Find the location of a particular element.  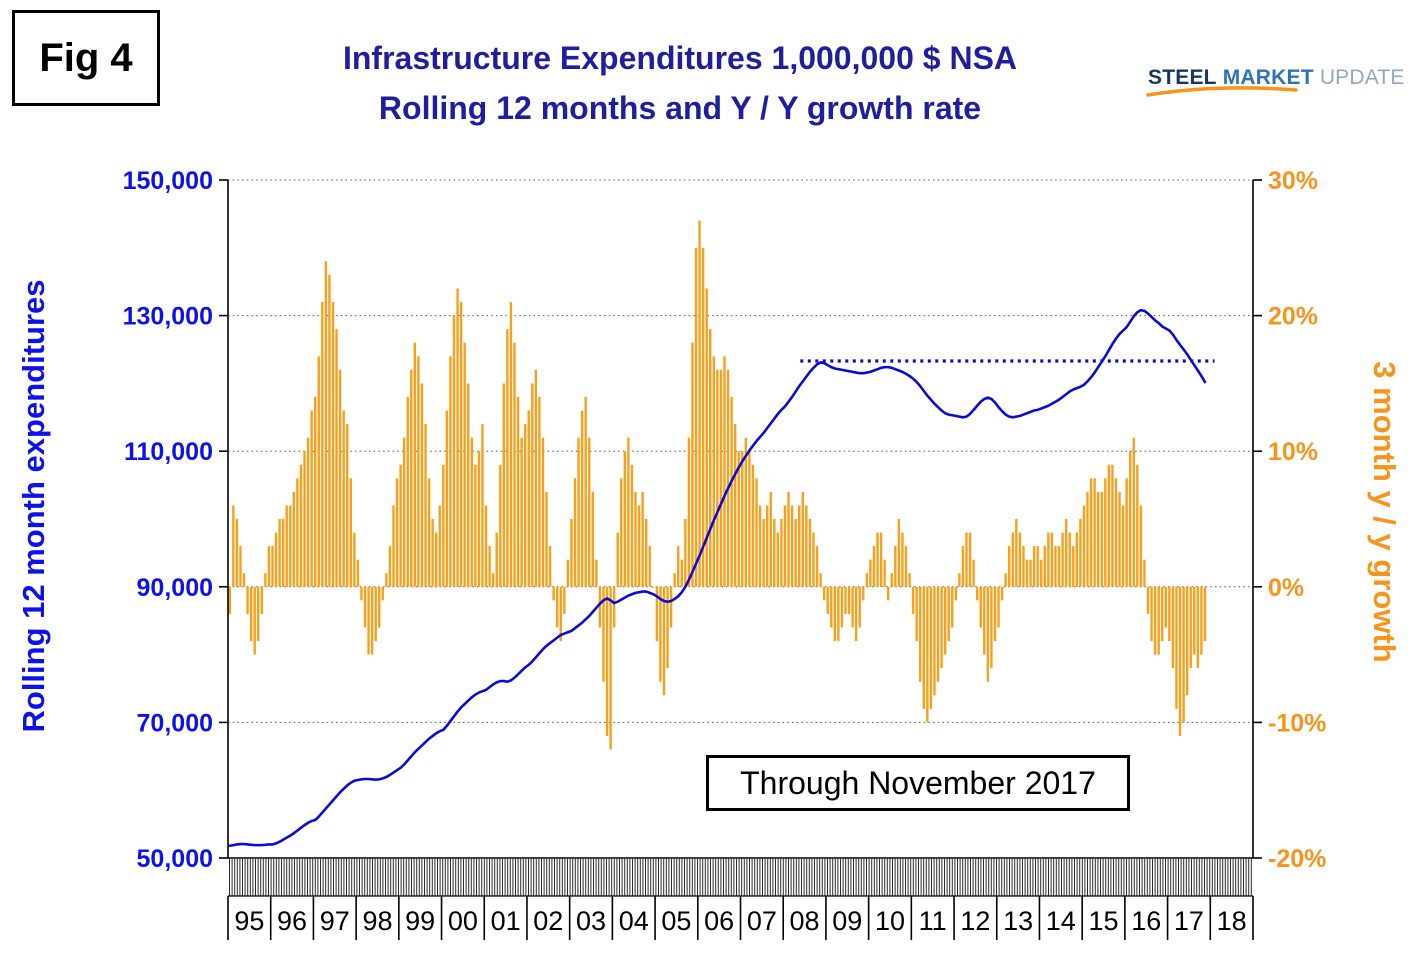

svg-text: 30% is located at coordinates (1293, 181).